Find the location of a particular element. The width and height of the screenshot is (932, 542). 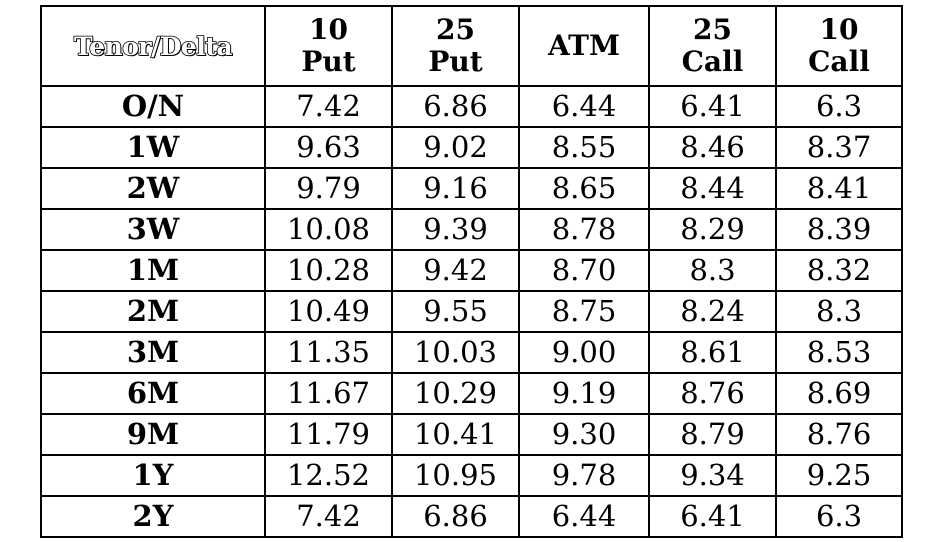

column-header-line1: ATM is located at coordinates (584, 45).